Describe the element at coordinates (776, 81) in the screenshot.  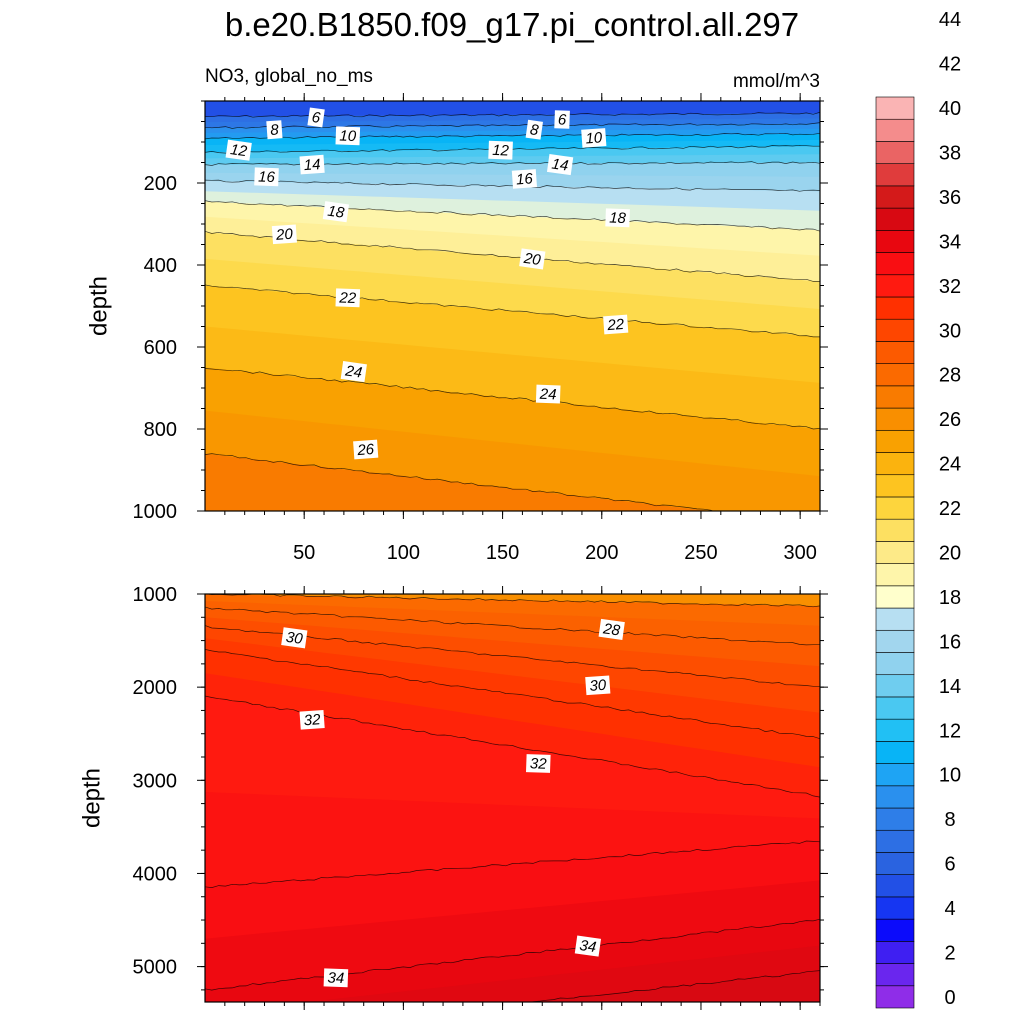
I see `units-subtitle: mmol/m^3` at that location.